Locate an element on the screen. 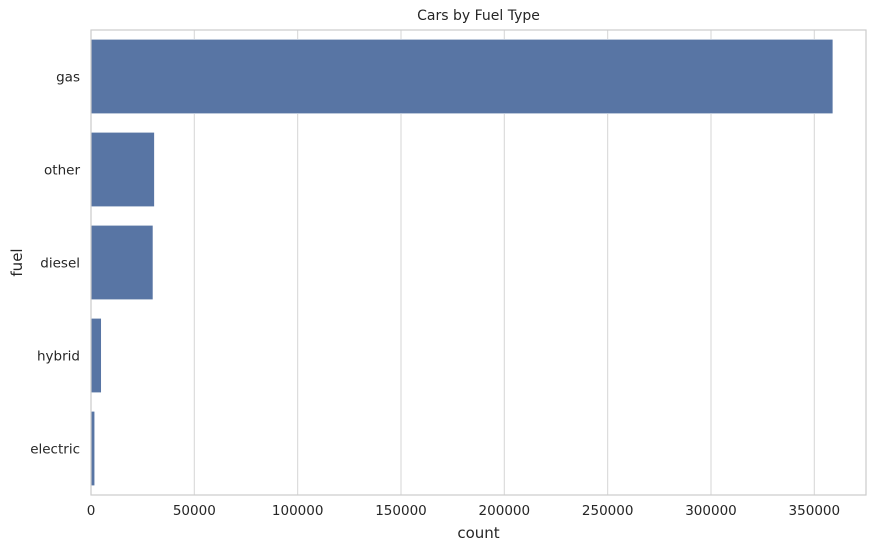 The width and height of the screenshot is (877, 555). y-tick-label-diesel: diesel is located at coordinates (60, 264).